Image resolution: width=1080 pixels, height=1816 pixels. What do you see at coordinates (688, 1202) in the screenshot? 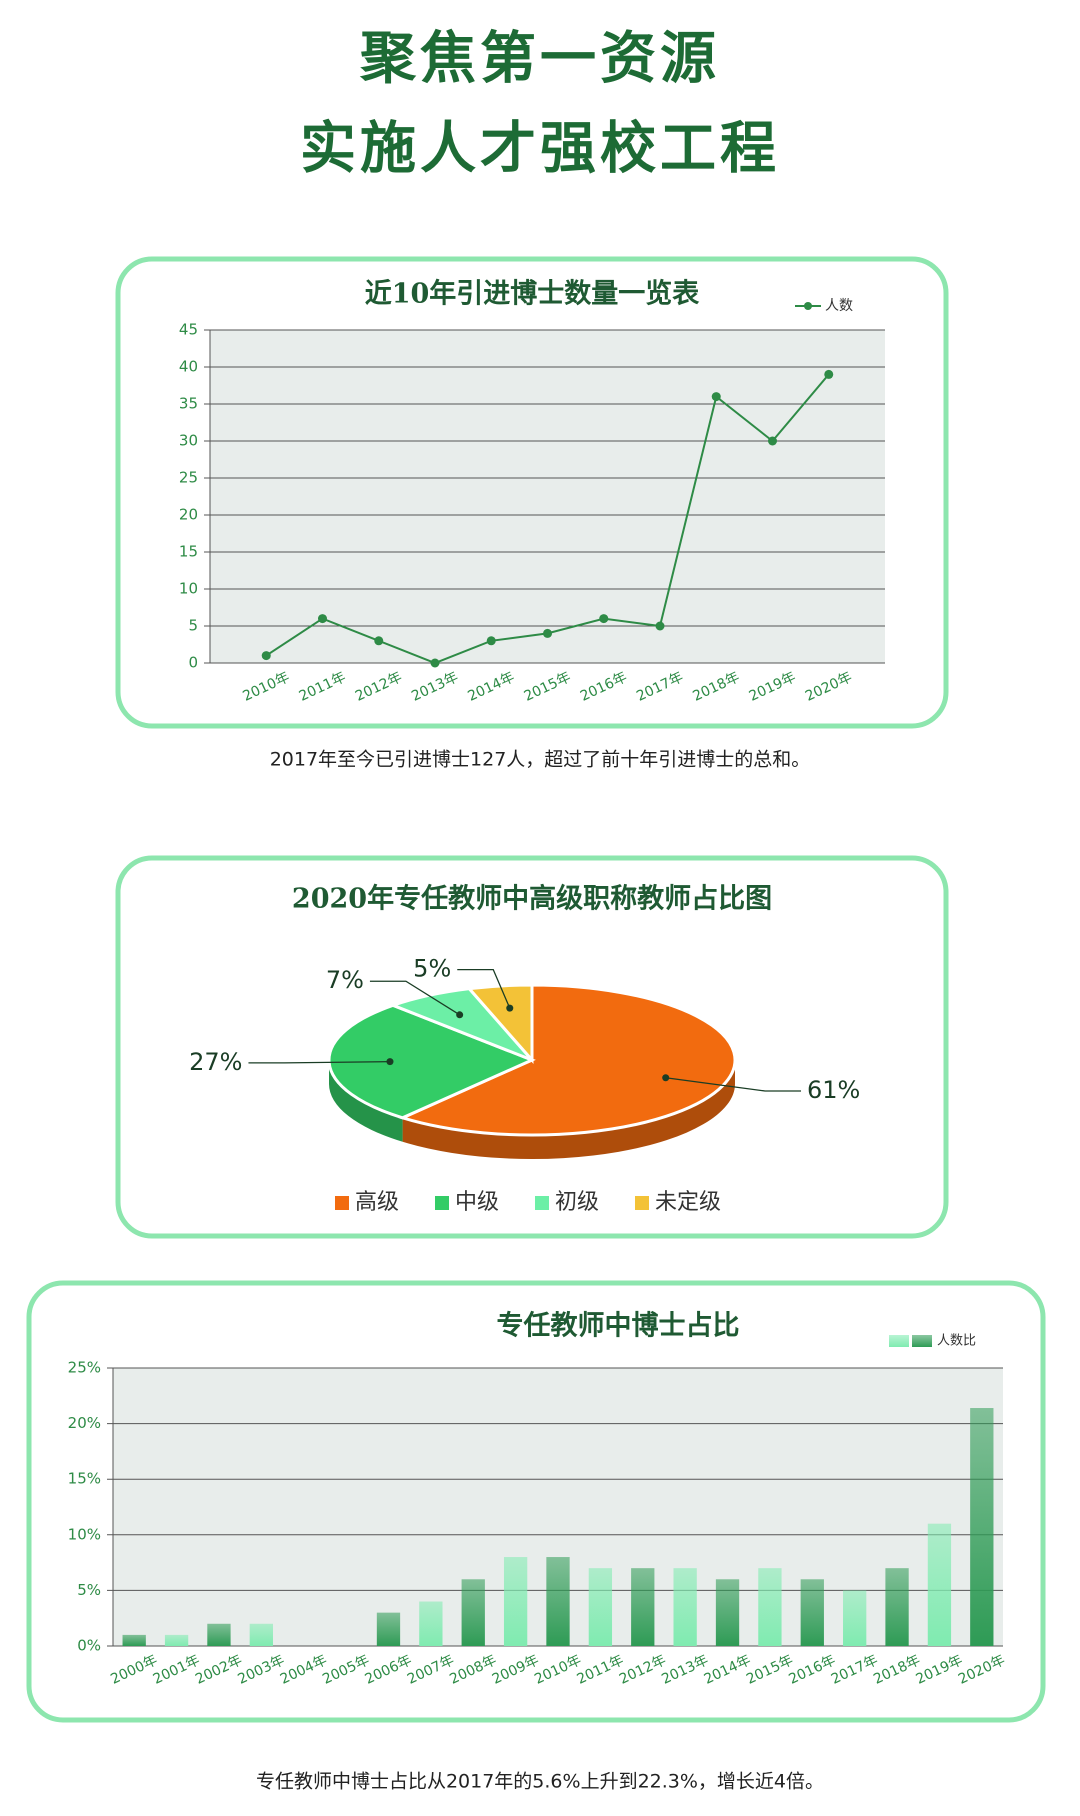
I see `legend-label: 未定级` at bounding box center [688, 1202].